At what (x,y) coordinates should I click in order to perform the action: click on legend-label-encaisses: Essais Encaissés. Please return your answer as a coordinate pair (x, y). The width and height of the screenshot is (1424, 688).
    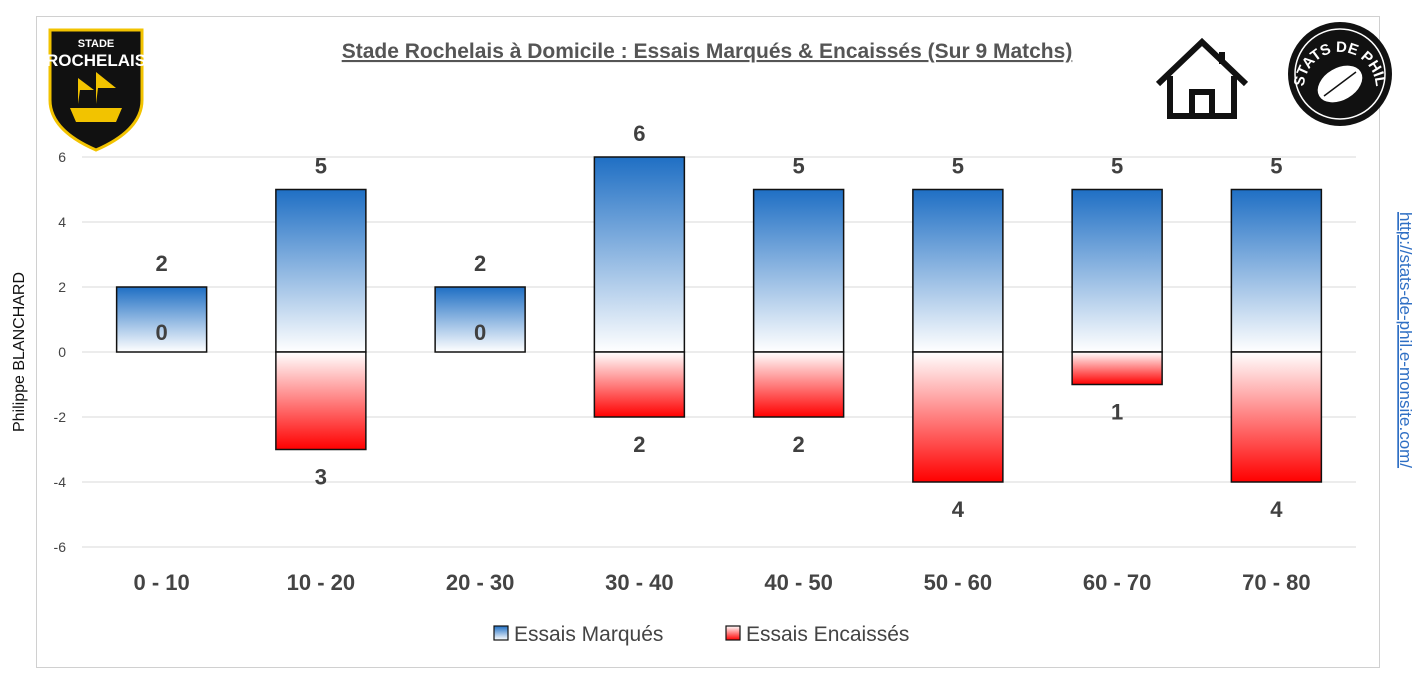
    Looking at the image, I should click on (827, 634).